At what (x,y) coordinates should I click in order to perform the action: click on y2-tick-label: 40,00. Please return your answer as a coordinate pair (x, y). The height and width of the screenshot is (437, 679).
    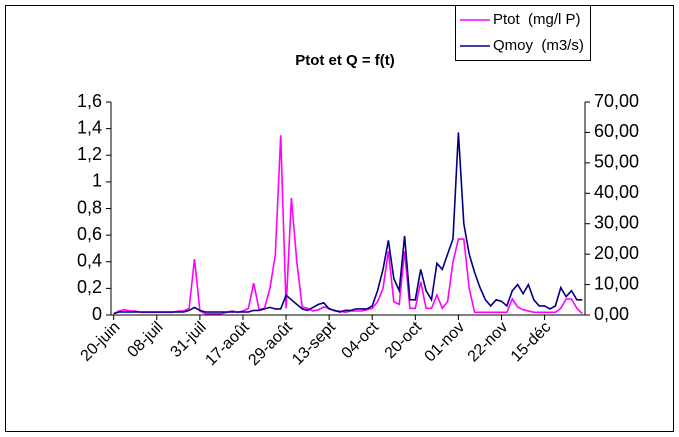
    Looking at the image, I should click on (616, 192).